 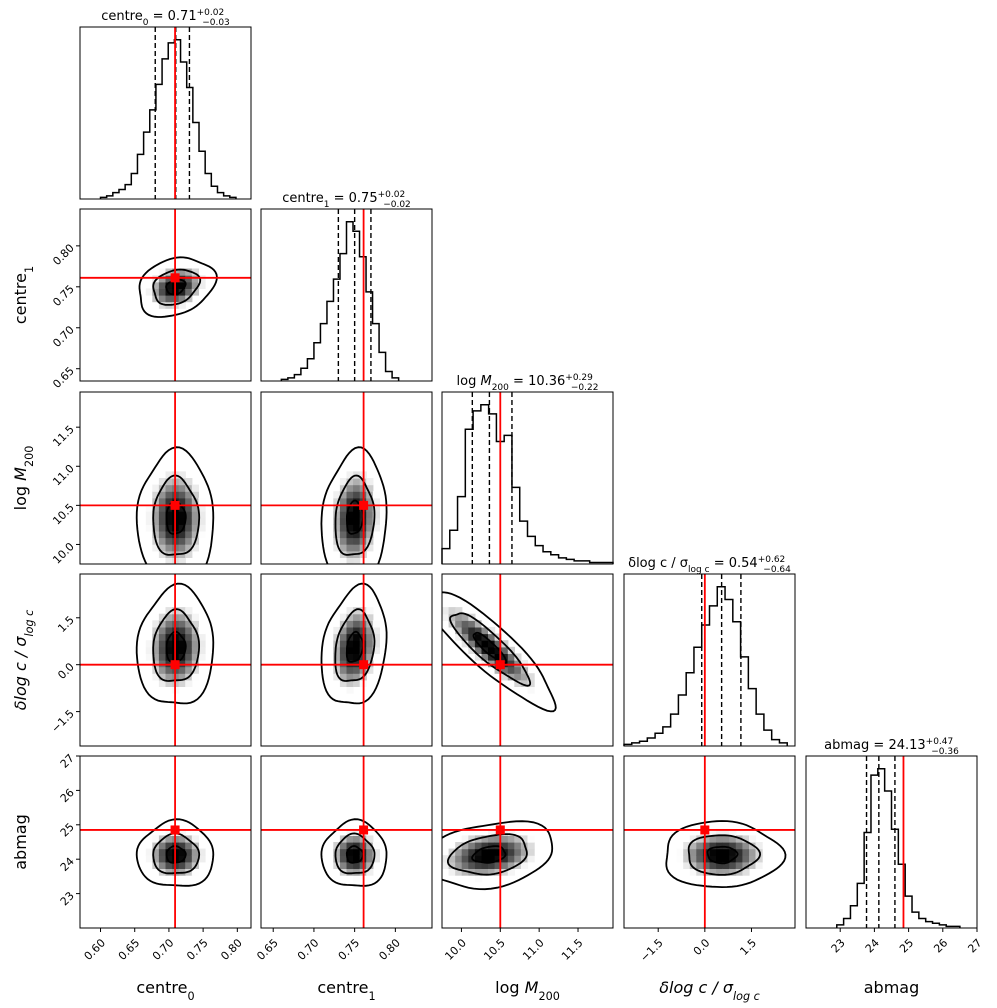 What do you see at coordinates (699, 965) in the screenshot?
I see `x-axis-dlogc: −1.5 0.0 1.5 δlog c / σlog c` at bounding box center [699, 965].